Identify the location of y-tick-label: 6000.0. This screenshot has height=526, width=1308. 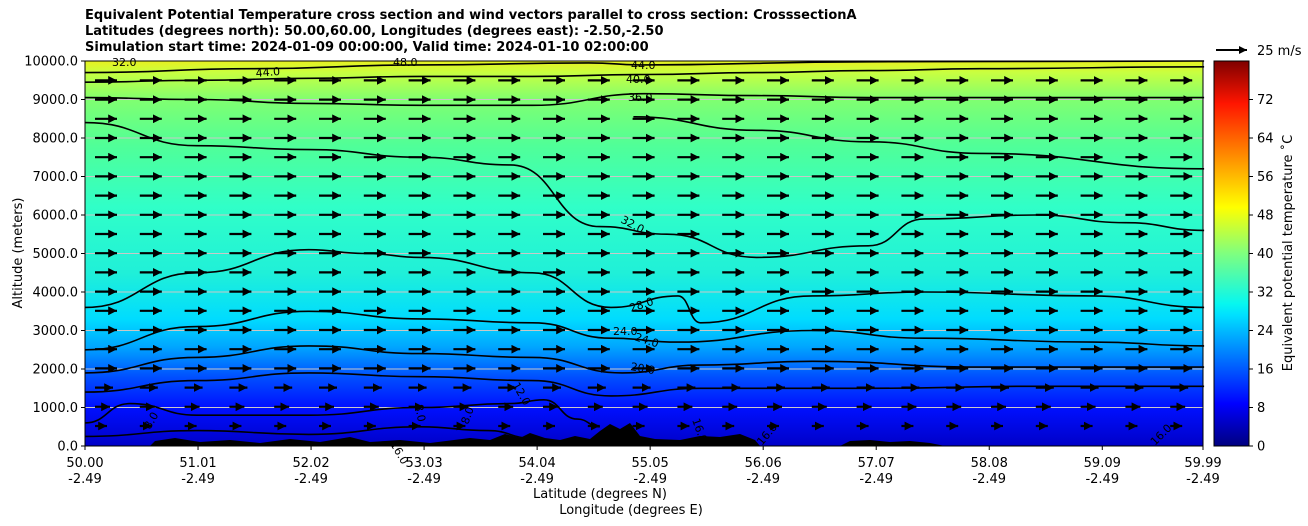
(56, 216).